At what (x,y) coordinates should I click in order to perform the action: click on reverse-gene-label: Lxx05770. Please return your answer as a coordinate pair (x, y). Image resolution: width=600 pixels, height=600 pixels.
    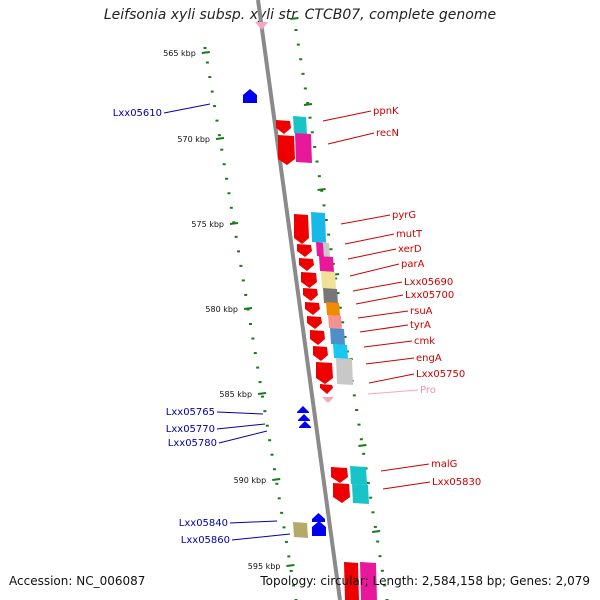
    Looking at the image, I should click on (190, 429).